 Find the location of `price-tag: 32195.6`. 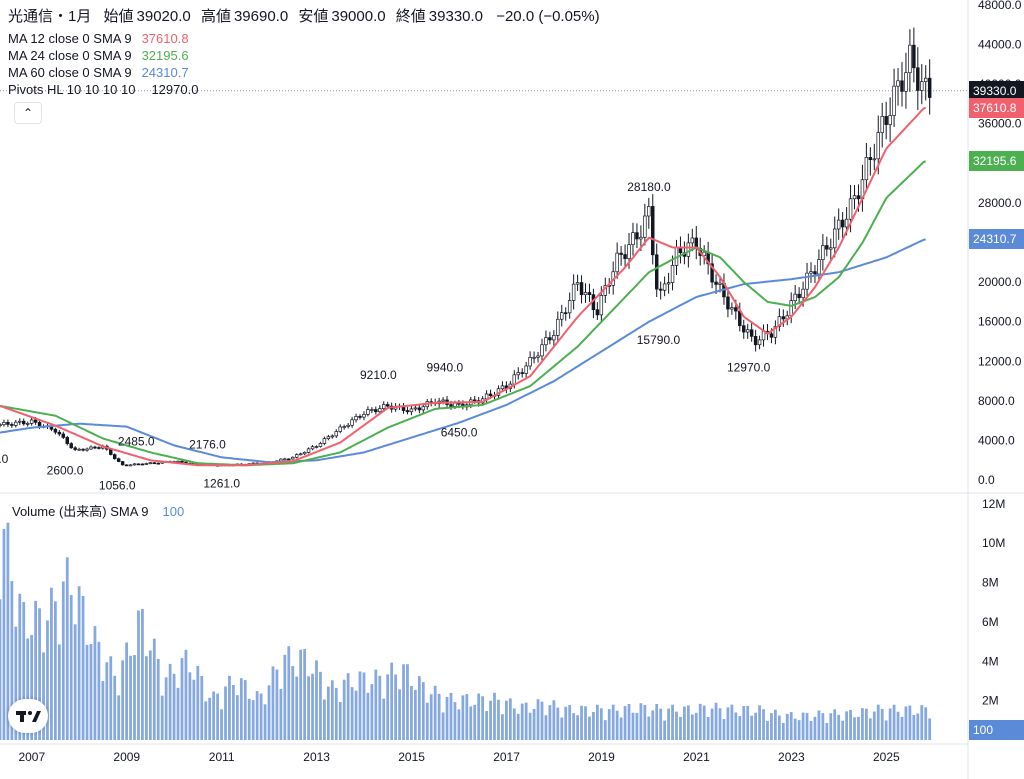

price-tag: 32195.6 is located at coordinates (996, 161).